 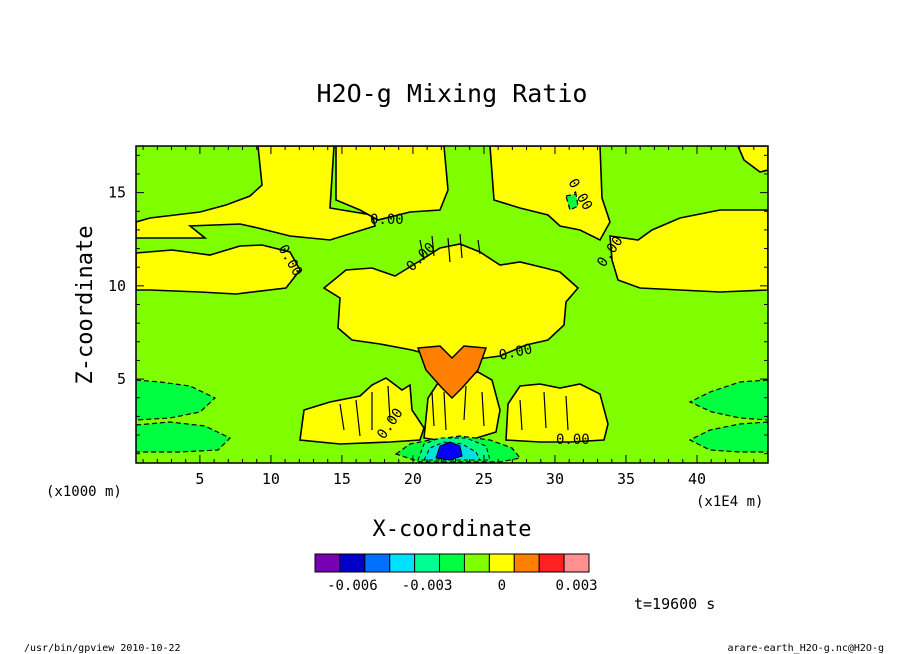 What do you see at coordinates (502, 586) in the screenshot?
I see `color-bar-tick-label: 0` at bounding box center [502, 586].